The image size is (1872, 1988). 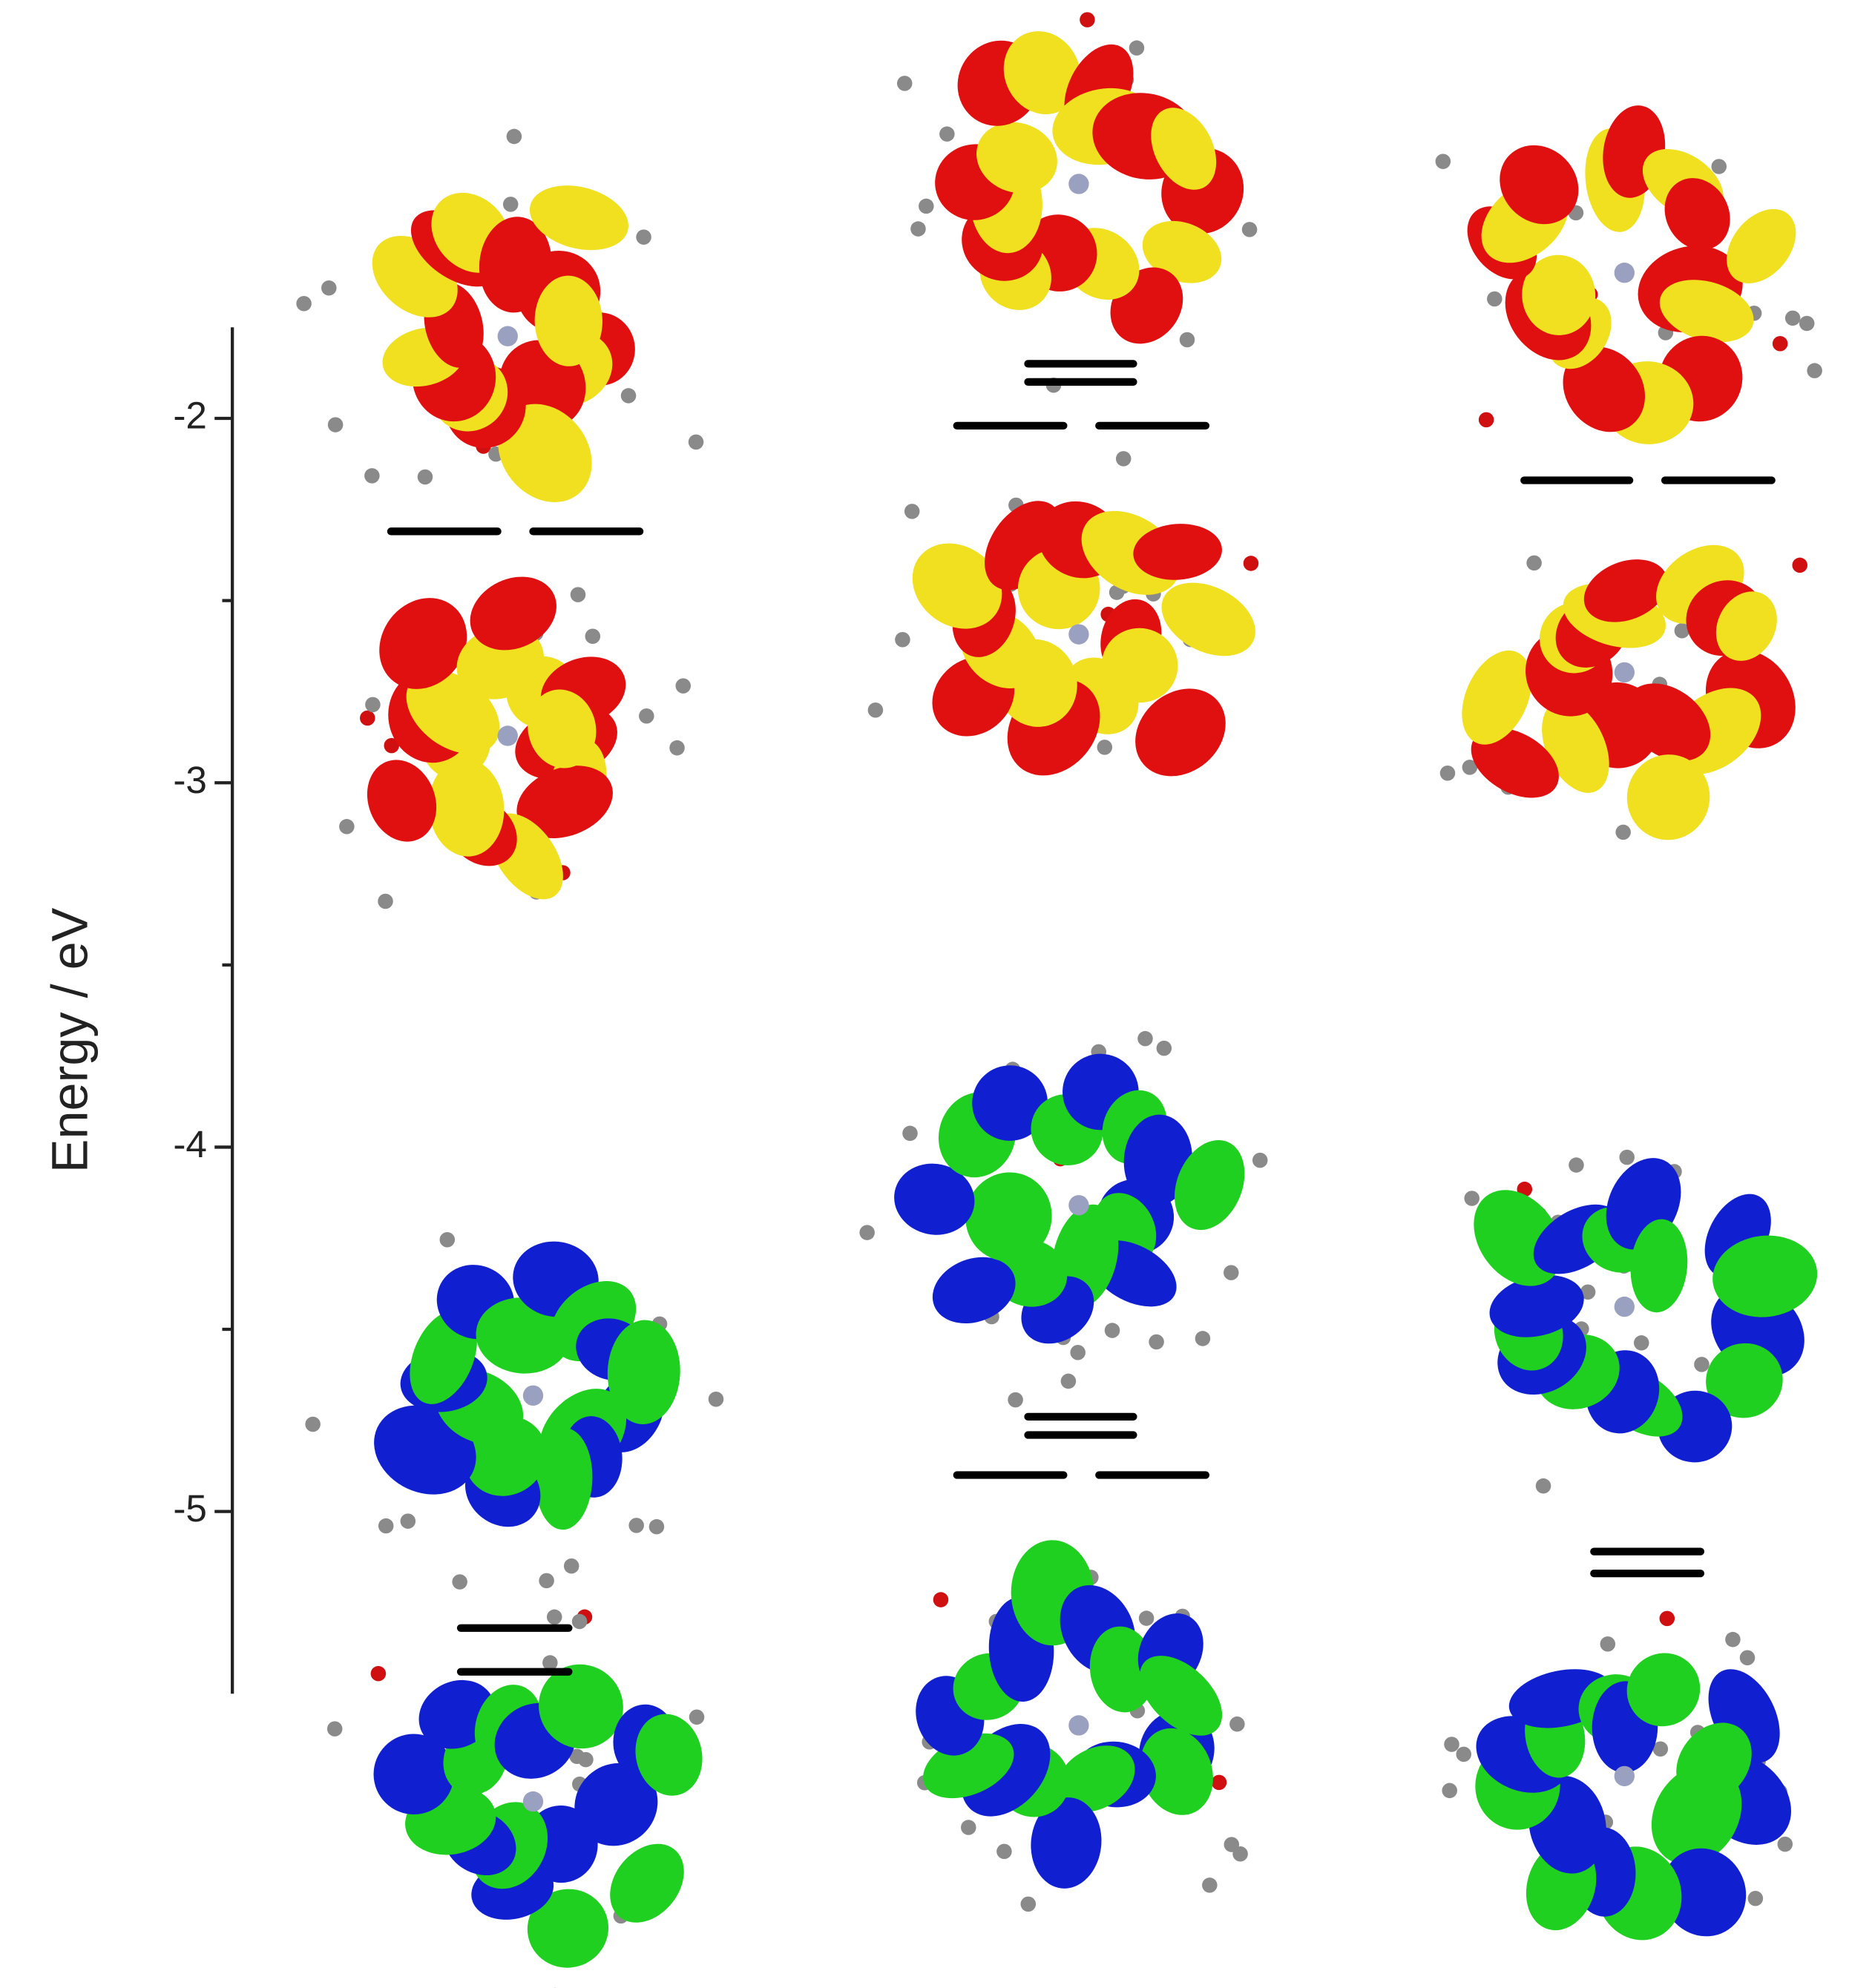 I want to click on y-tick-label: -5, so click(x=190, y=1508).